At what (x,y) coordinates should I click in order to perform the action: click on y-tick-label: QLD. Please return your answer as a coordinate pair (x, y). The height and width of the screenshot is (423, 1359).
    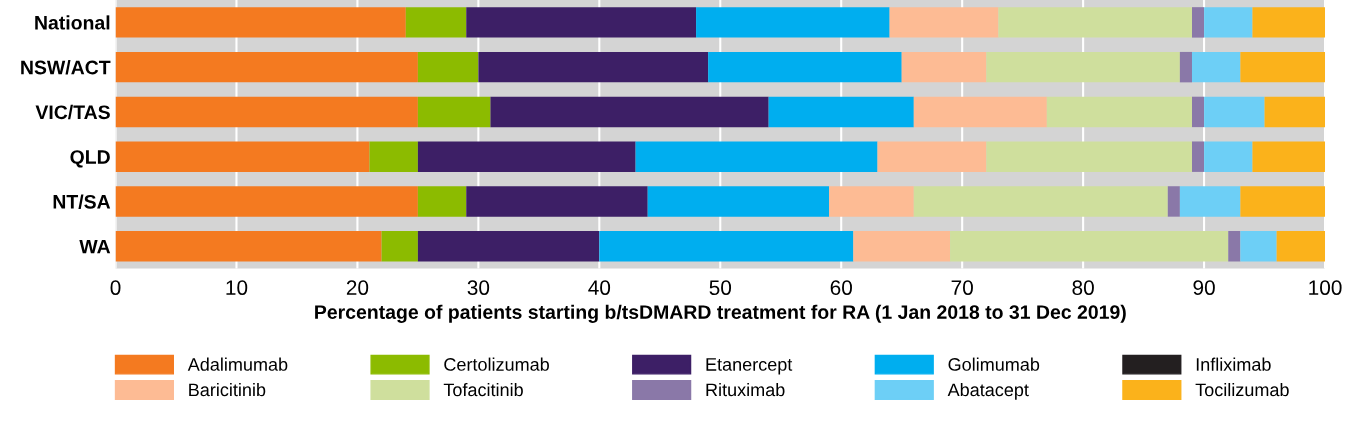
    Looking at the image, I should click on (90, 159).